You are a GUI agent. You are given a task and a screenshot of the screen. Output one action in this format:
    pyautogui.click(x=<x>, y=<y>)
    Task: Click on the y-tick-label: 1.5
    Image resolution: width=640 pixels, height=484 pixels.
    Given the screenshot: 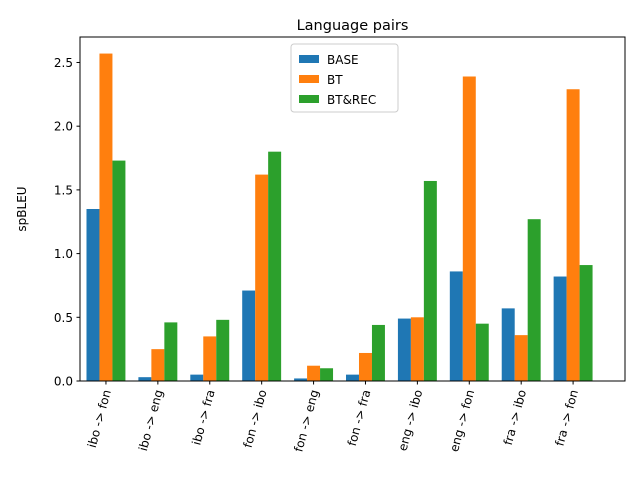 What is the action you would take?
    pyautogui.click(x=63, y=190)
    